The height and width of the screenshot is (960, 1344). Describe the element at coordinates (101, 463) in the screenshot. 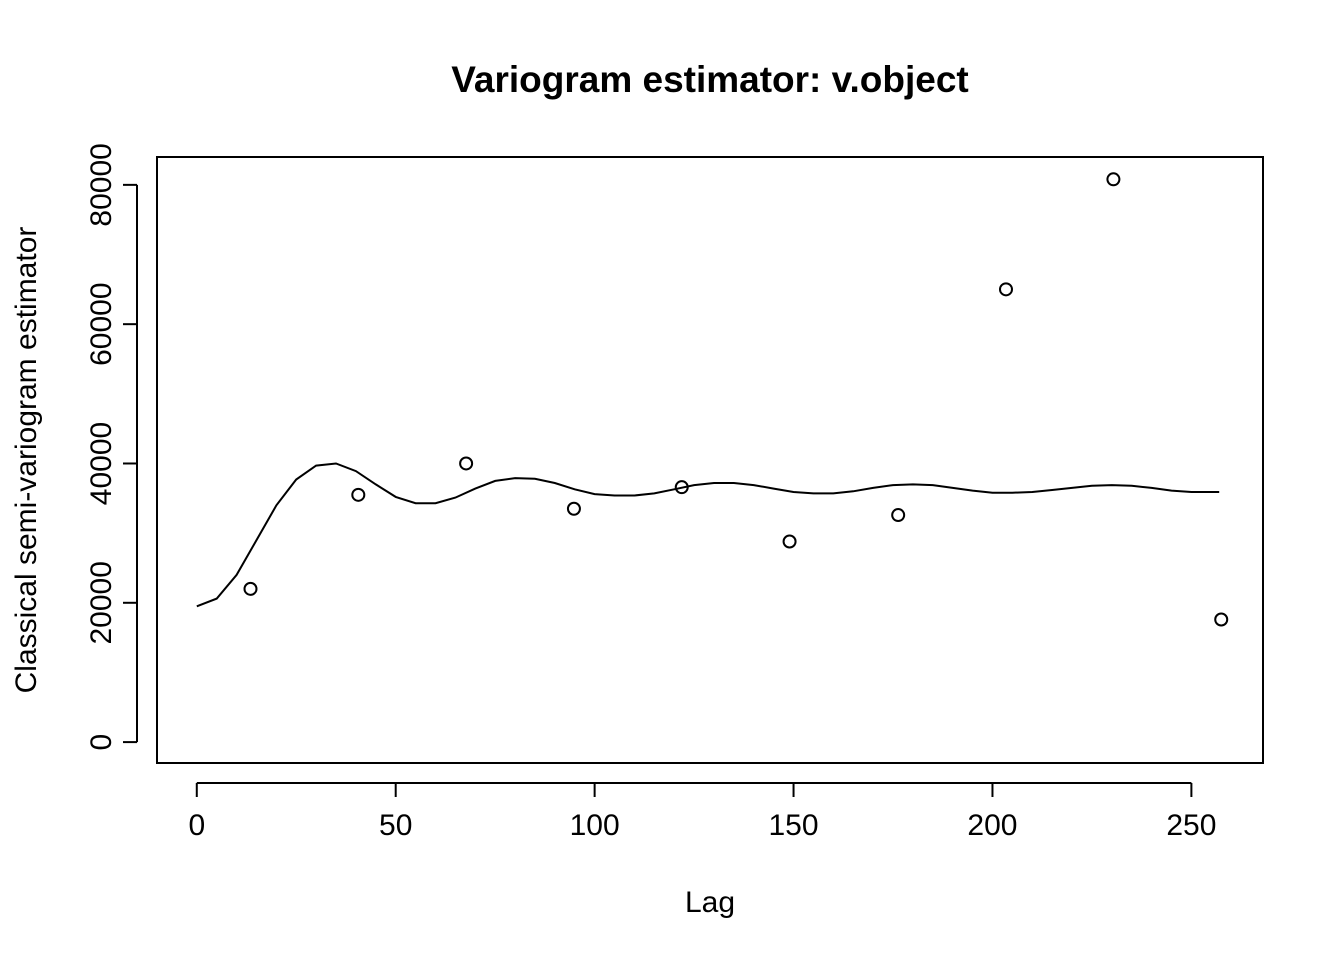

I see `y-tick-label: 40000` at that location.